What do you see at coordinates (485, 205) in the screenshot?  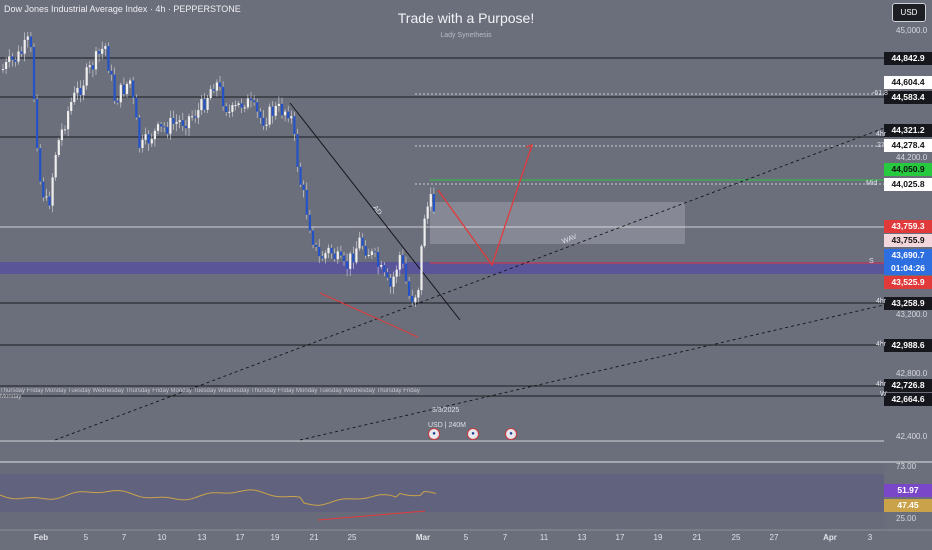 I see `projection-path` at bounding box center [485, 205].